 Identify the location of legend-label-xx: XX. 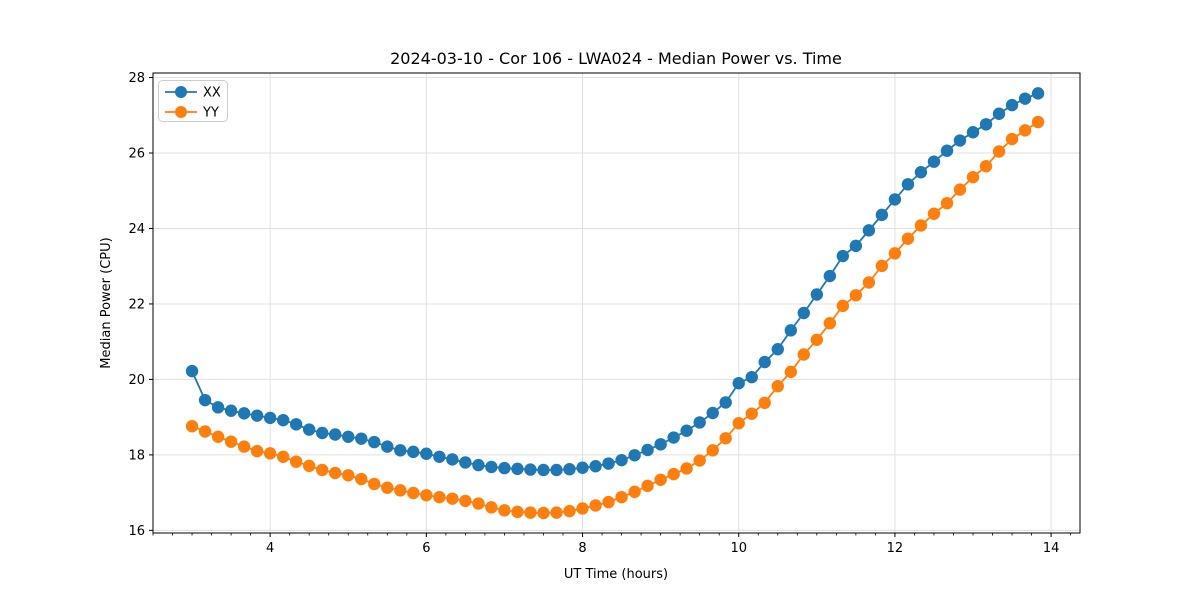
(212, 93).